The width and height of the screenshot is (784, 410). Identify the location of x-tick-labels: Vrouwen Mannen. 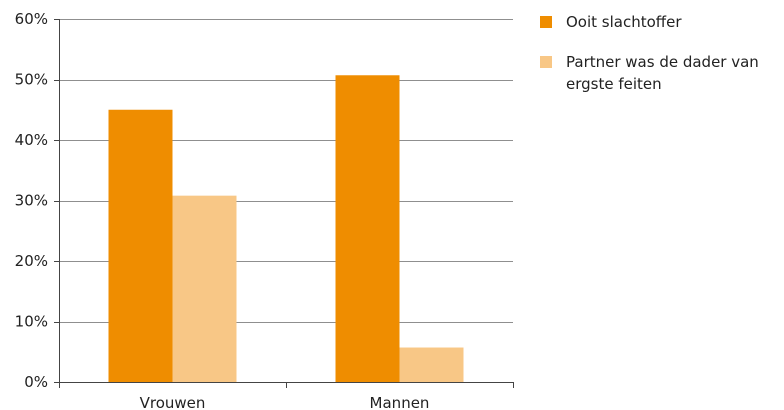
(286, 396).